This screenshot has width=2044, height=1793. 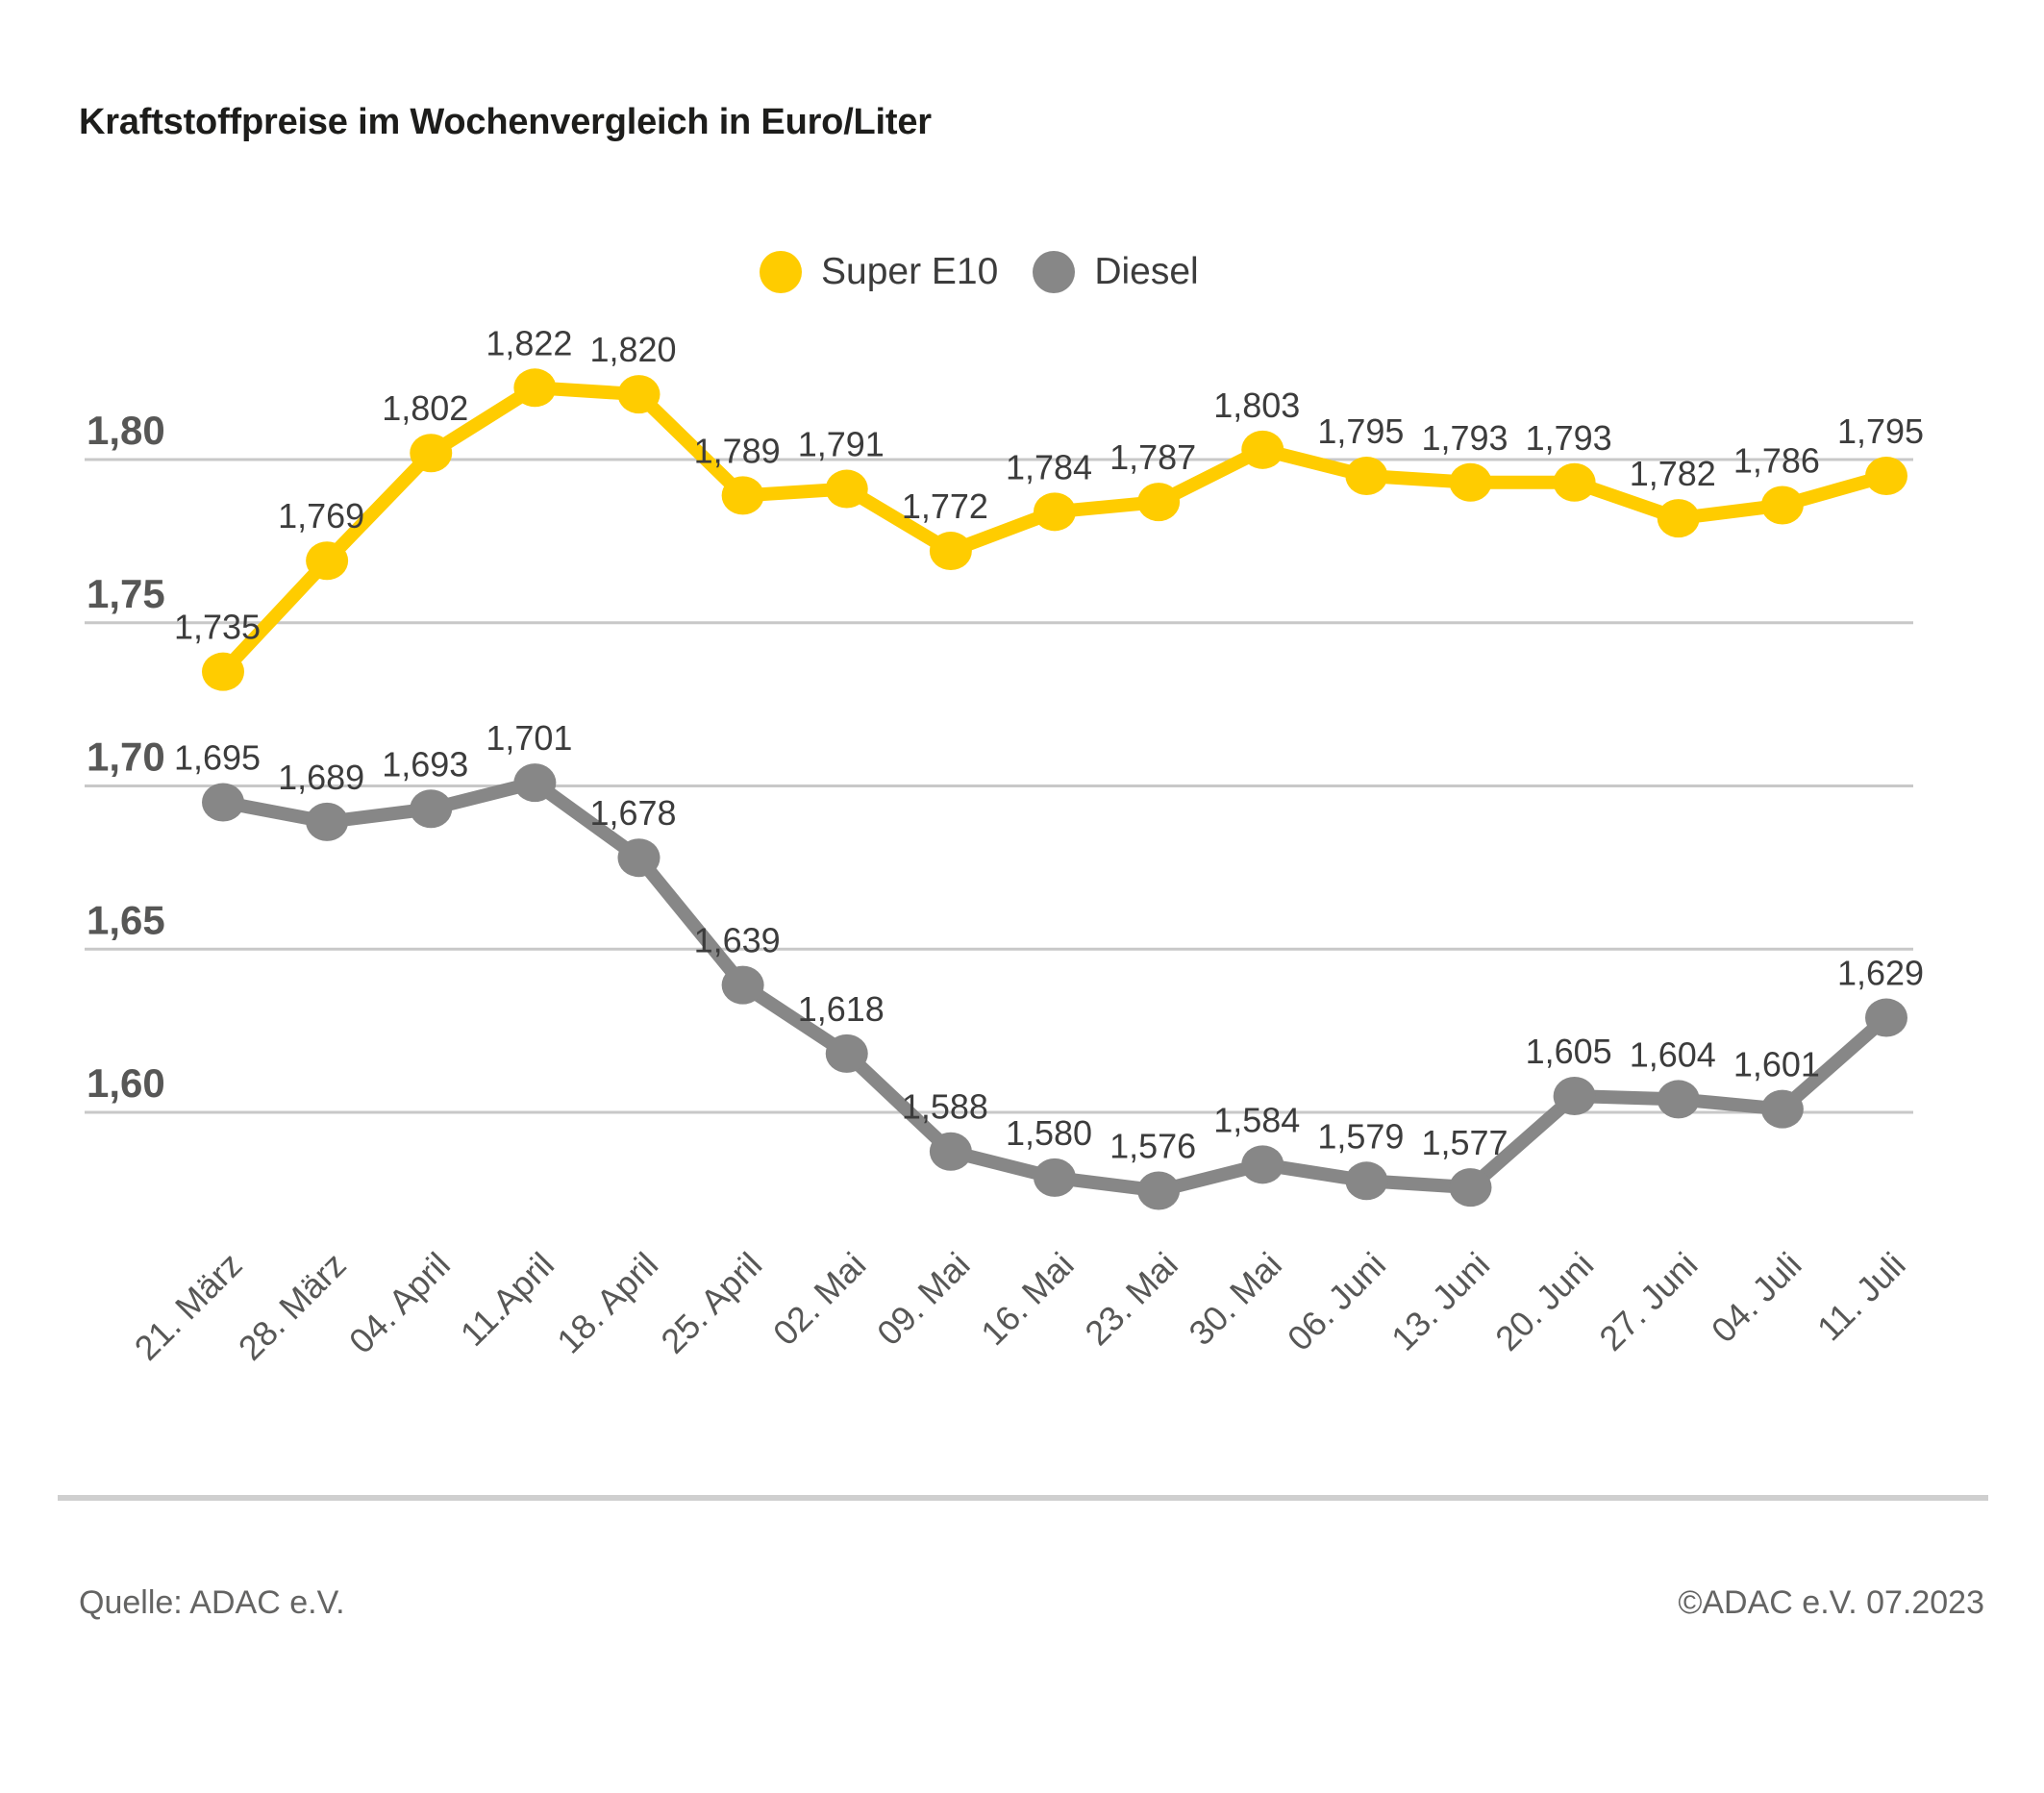 I want to click on data-point-label: 1,802, so click(x=425, y=408).